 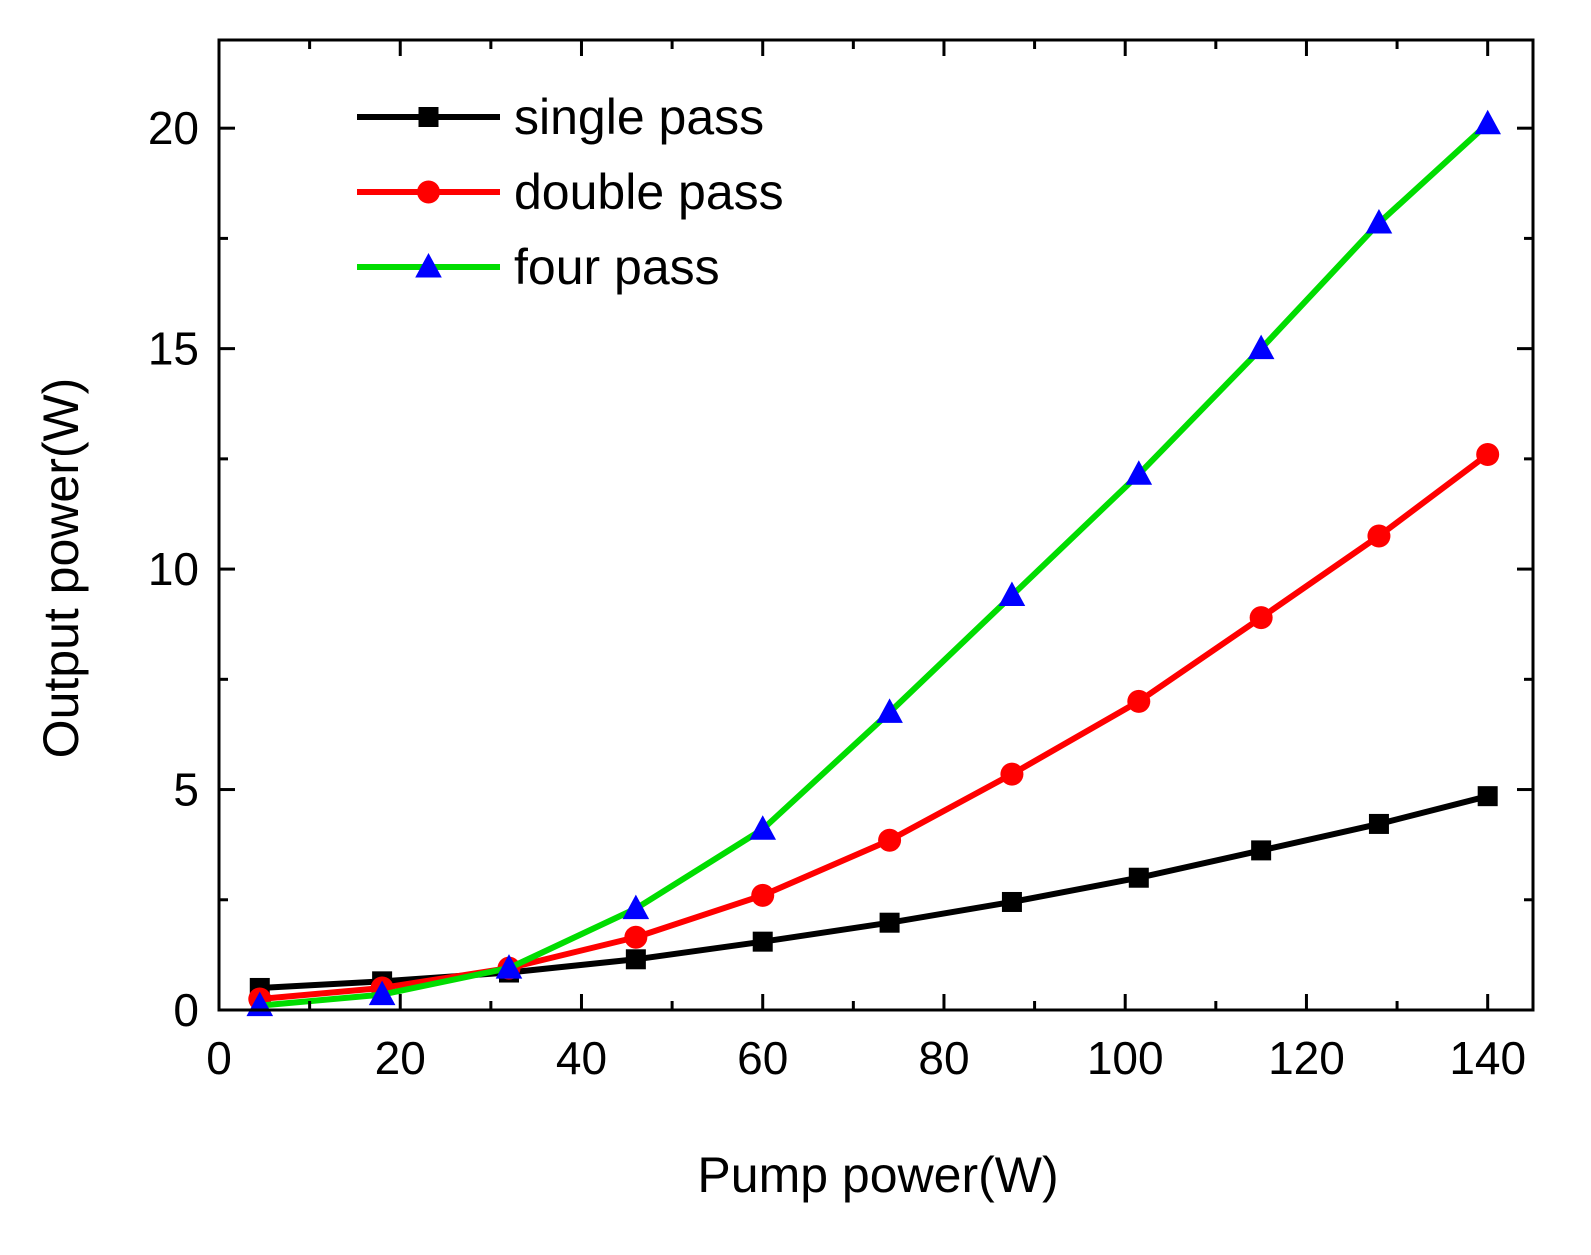 What do you see at coordinates (400, 1058) in the screenshot?
I see `x-tick-label: 20` at bounding box center [400, 1058].